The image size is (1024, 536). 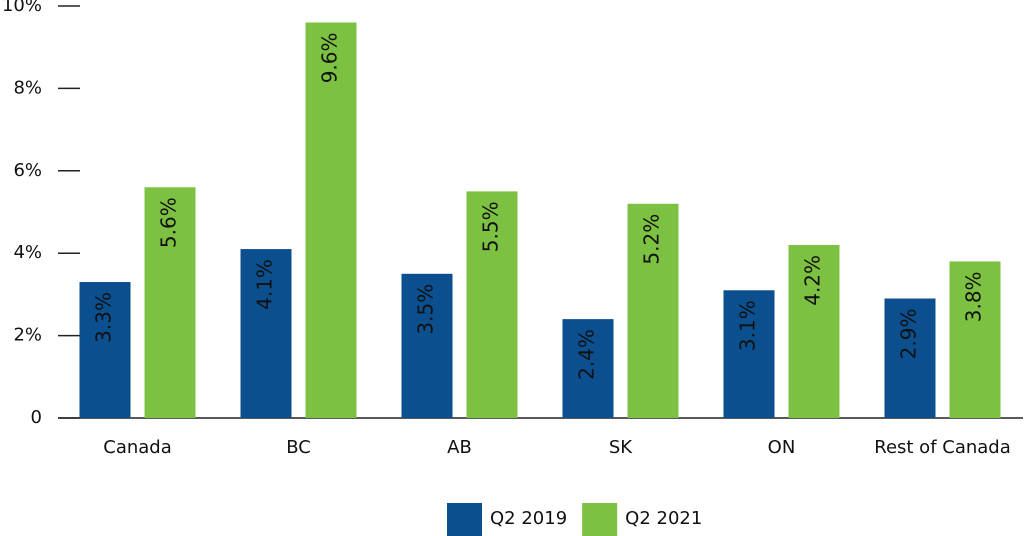 What do you see at coordinates (491, 226) in the screenshot?
I see `value-label: 5.5%` at bounding box center [491, 226].